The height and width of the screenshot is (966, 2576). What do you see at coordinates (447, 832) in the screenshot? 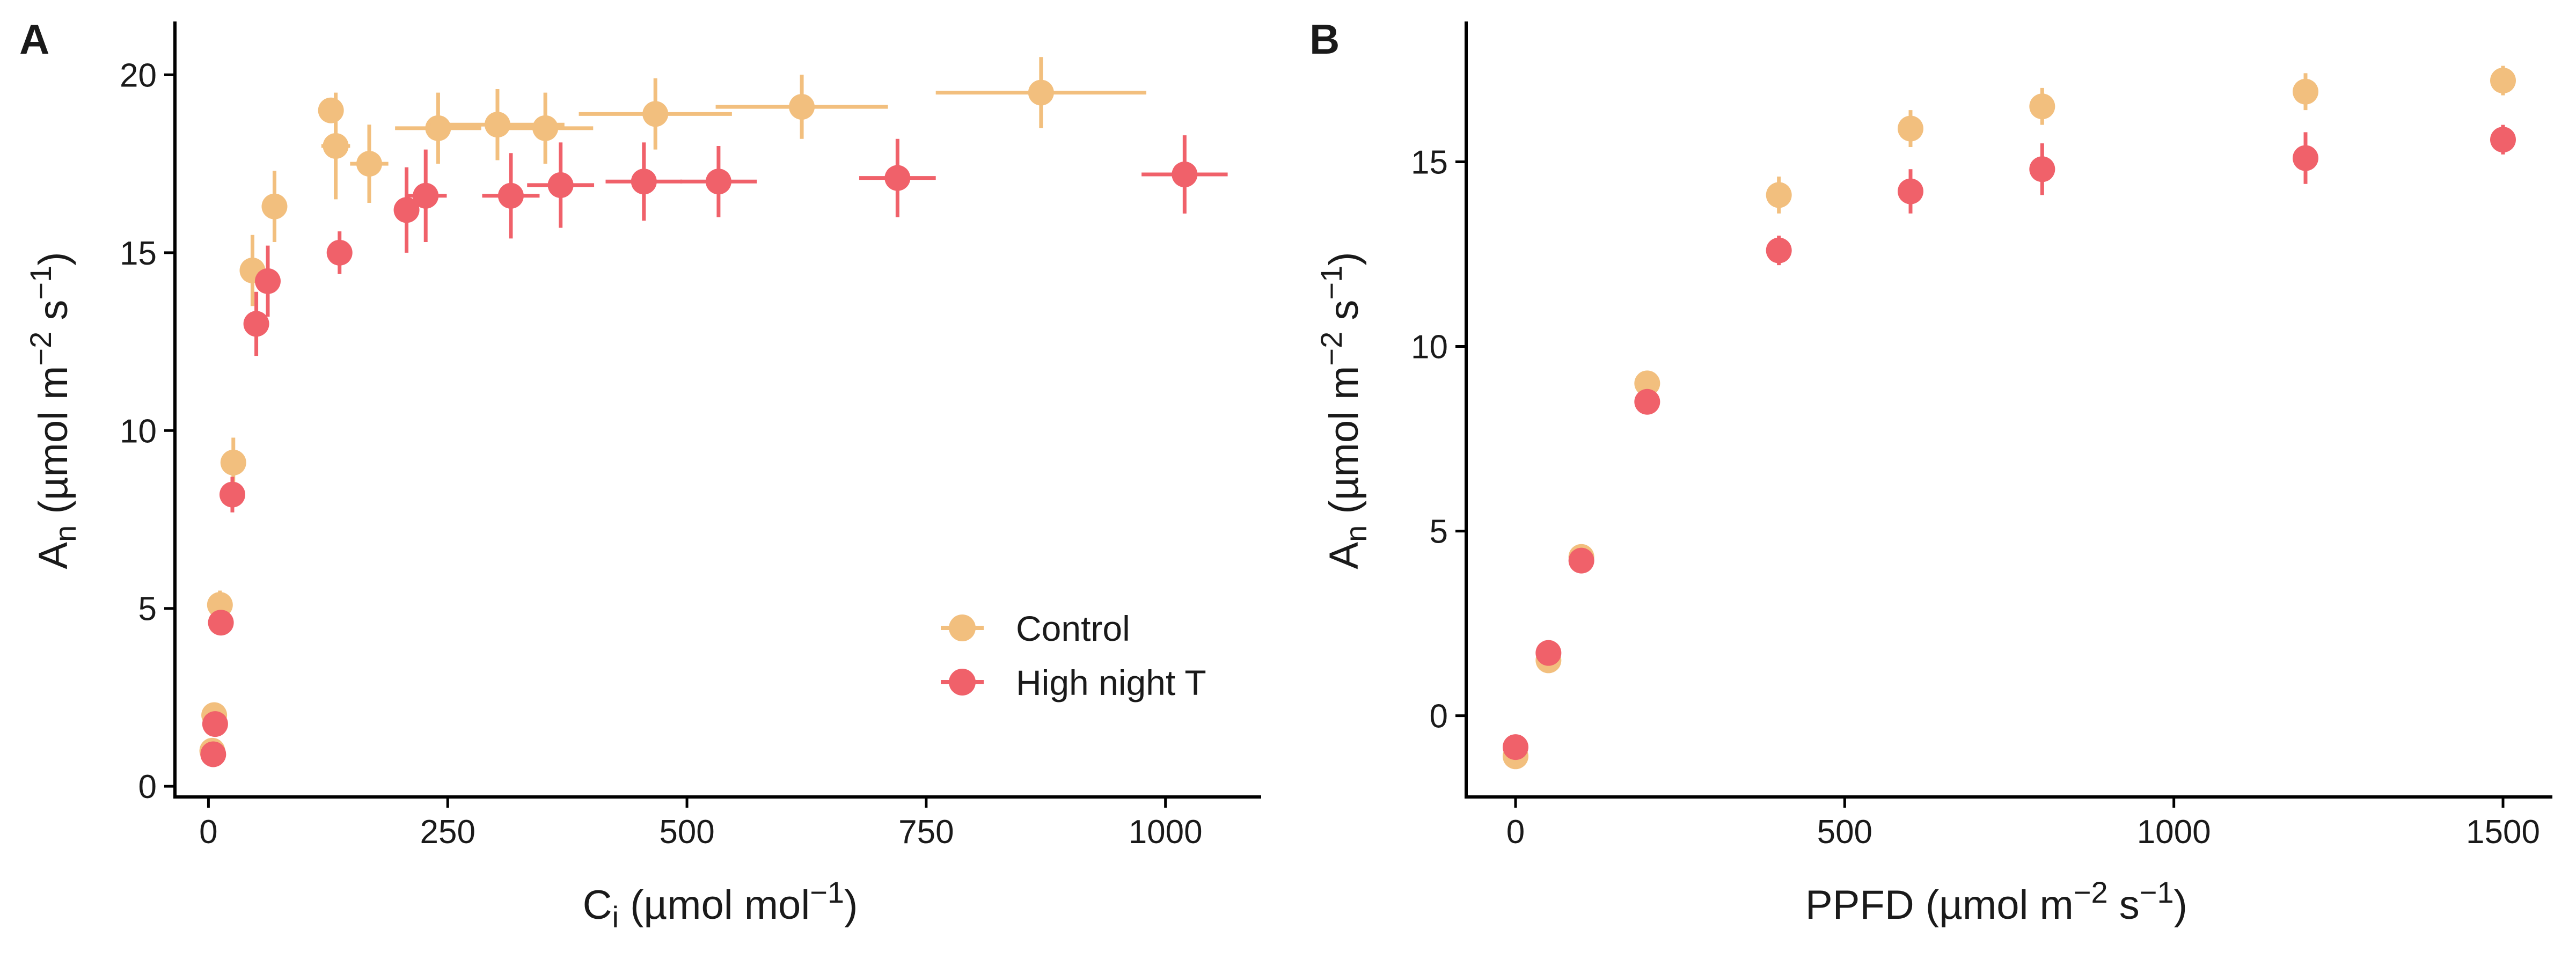
I see `panel-a-x-tick-label-1: 250` at bounding box center [447, 832].